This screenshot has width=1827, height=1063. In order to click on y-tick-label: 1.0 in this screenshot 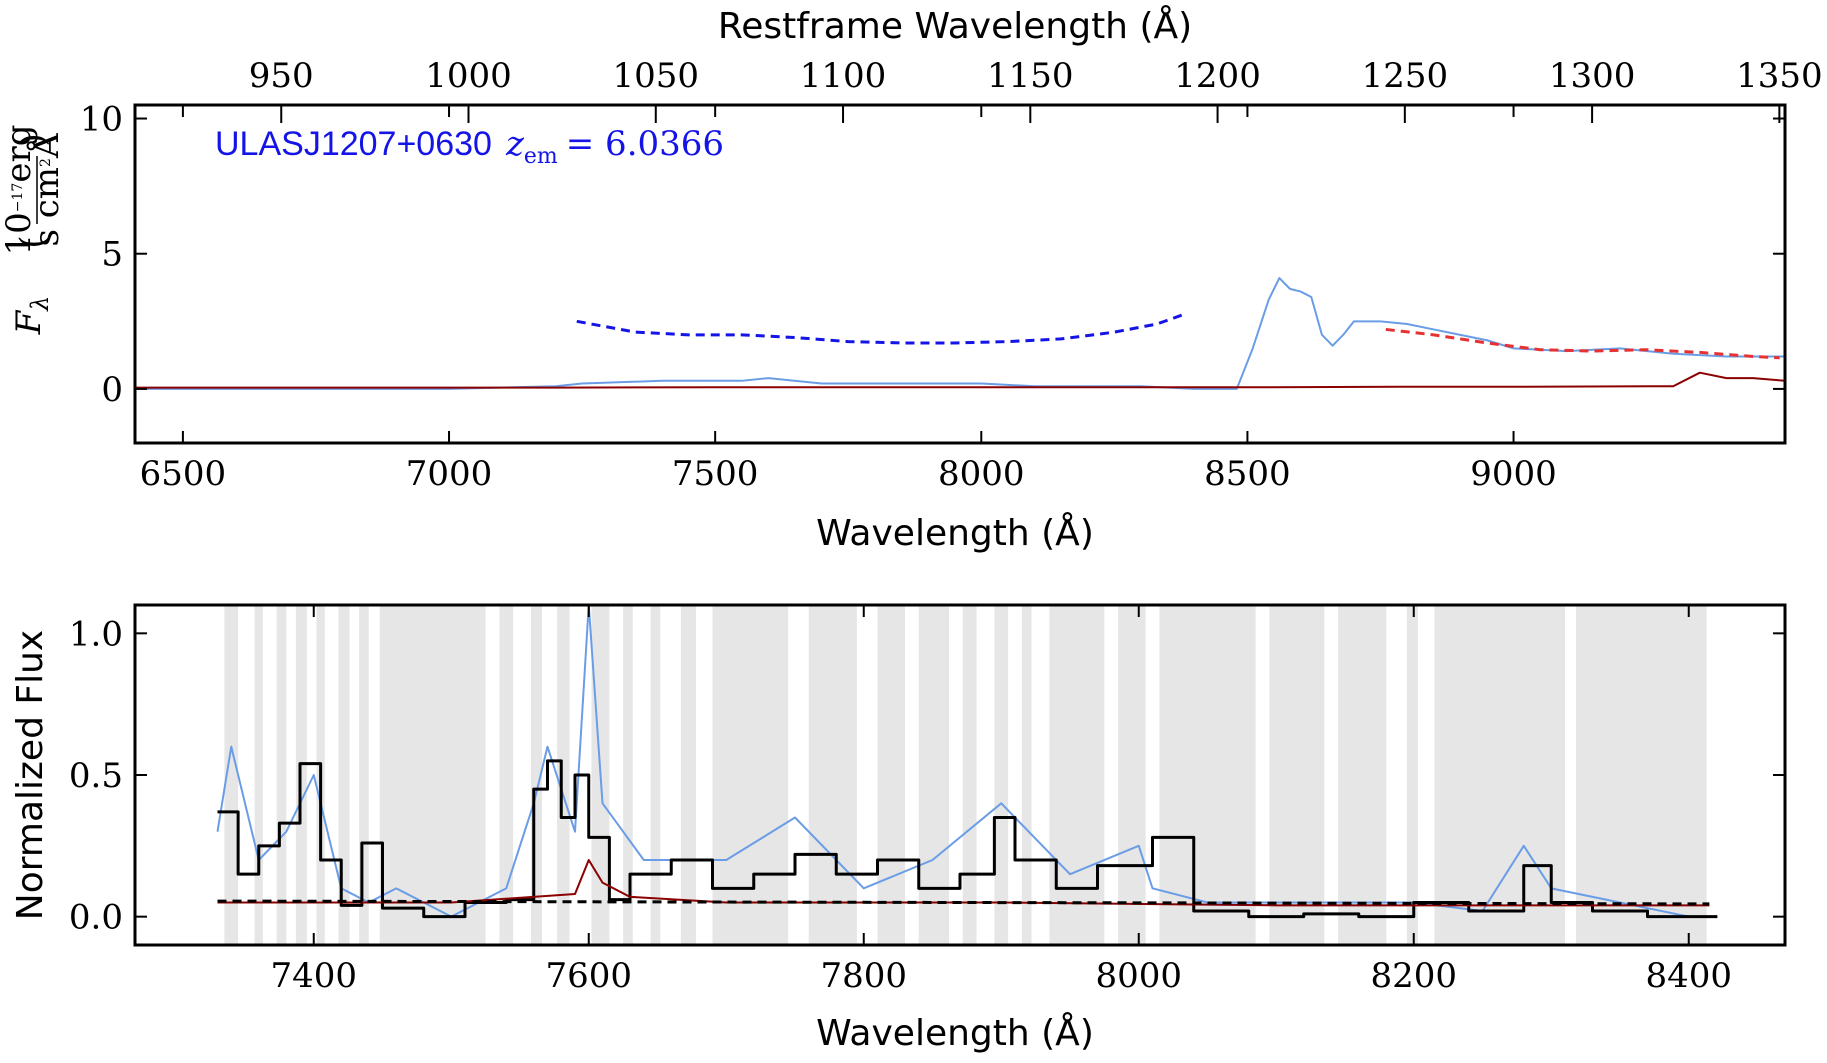, I will do `click(96, 634)`.